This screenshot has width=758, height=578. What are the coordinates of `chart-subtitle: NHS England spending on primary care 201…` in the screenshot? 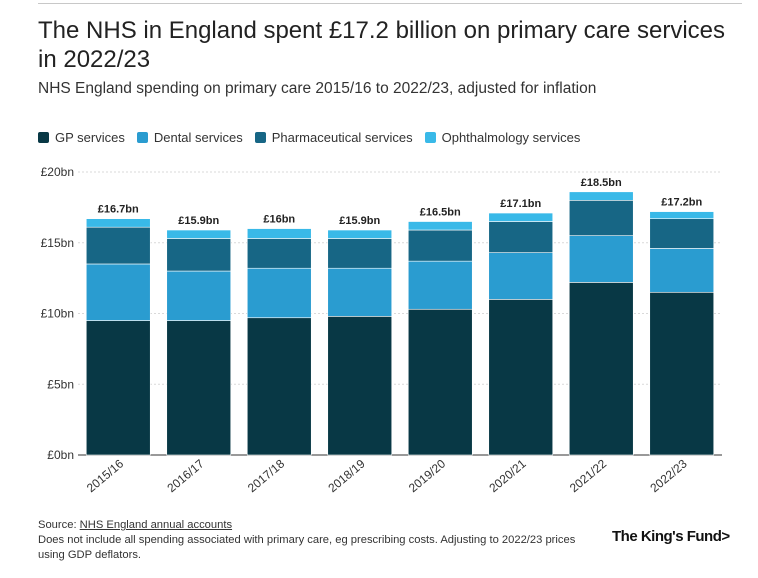 It's located at (317, 88).